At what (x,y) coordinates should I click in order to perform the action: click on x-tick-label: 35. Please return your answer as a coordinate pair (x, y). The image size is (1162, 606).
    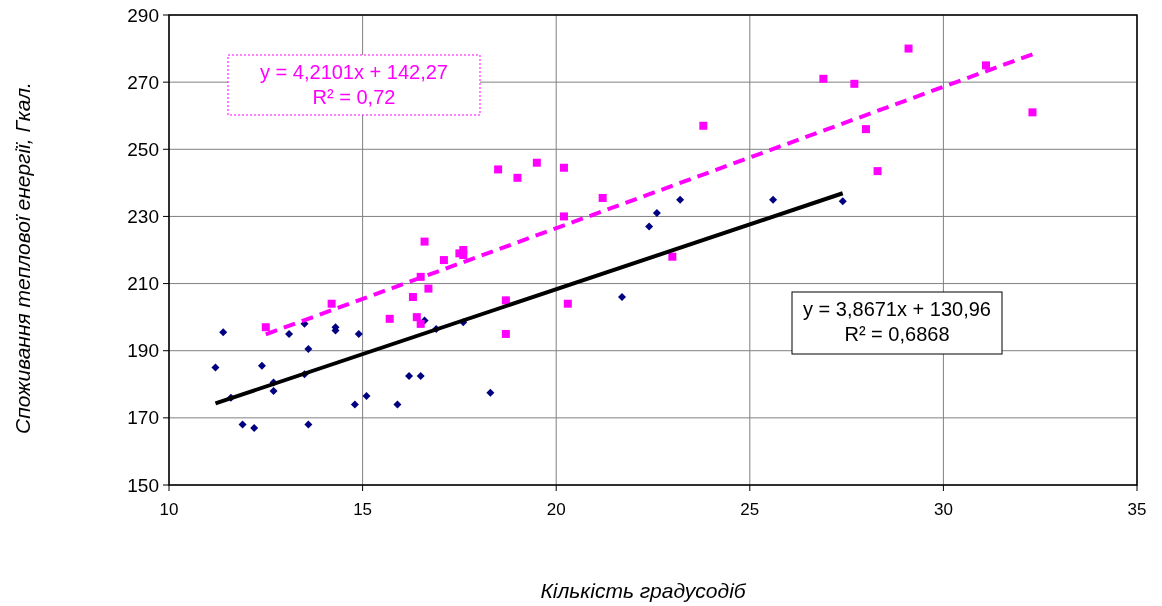
    Looking at the image, I should click on (1137, 509).